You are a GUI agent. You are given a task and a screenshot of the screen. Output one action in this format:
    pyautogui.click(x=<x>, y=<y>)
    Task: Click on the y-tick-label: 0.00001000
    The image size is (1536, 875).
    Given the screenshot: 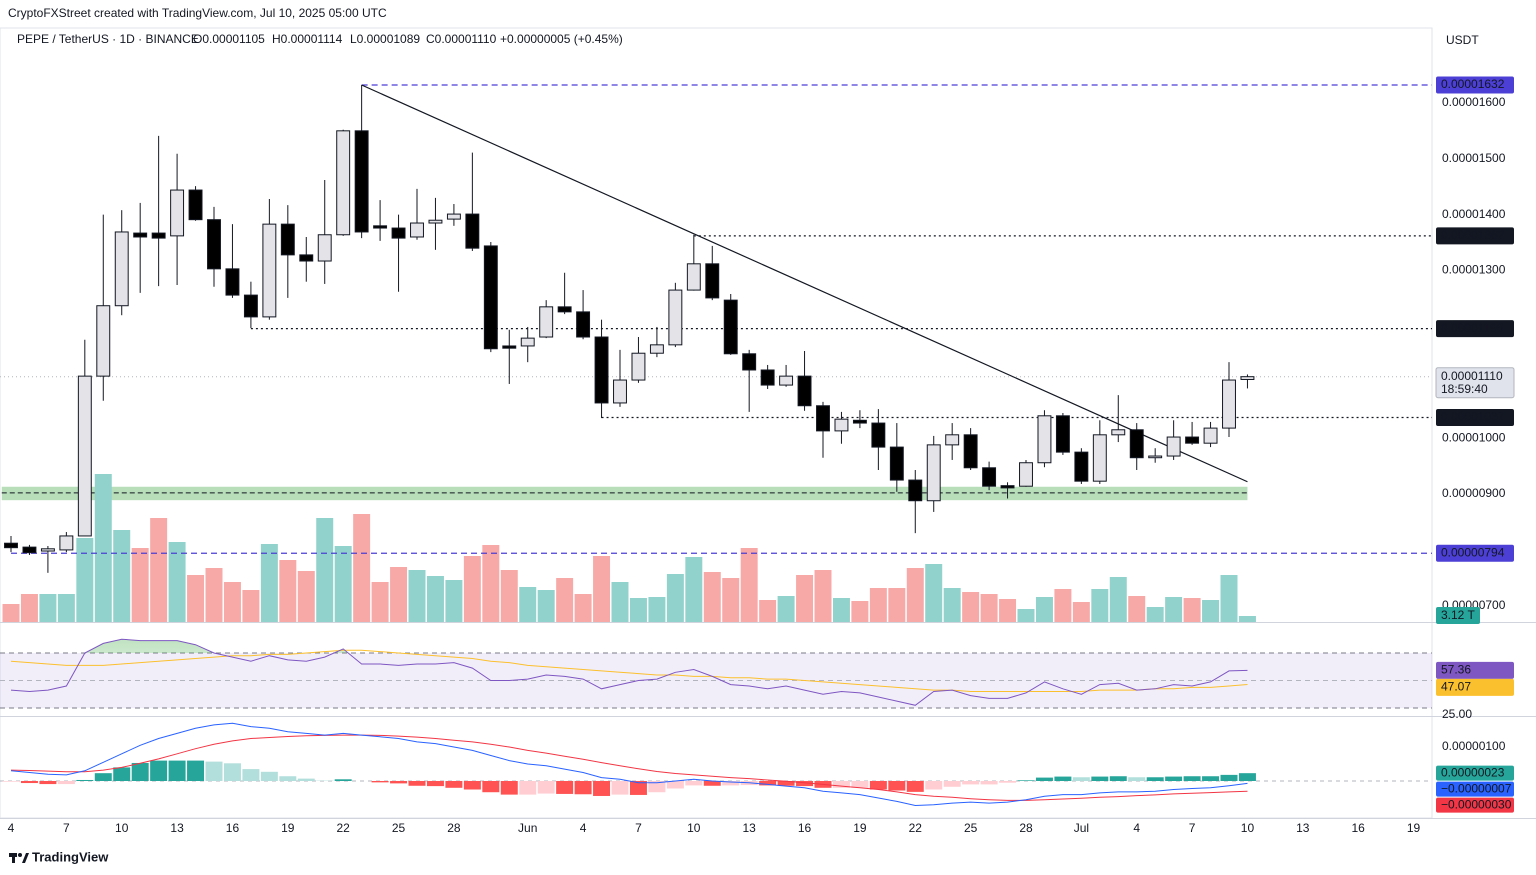 What is the action you would take?
    pyautogui.click(x=1474, y=437)
    